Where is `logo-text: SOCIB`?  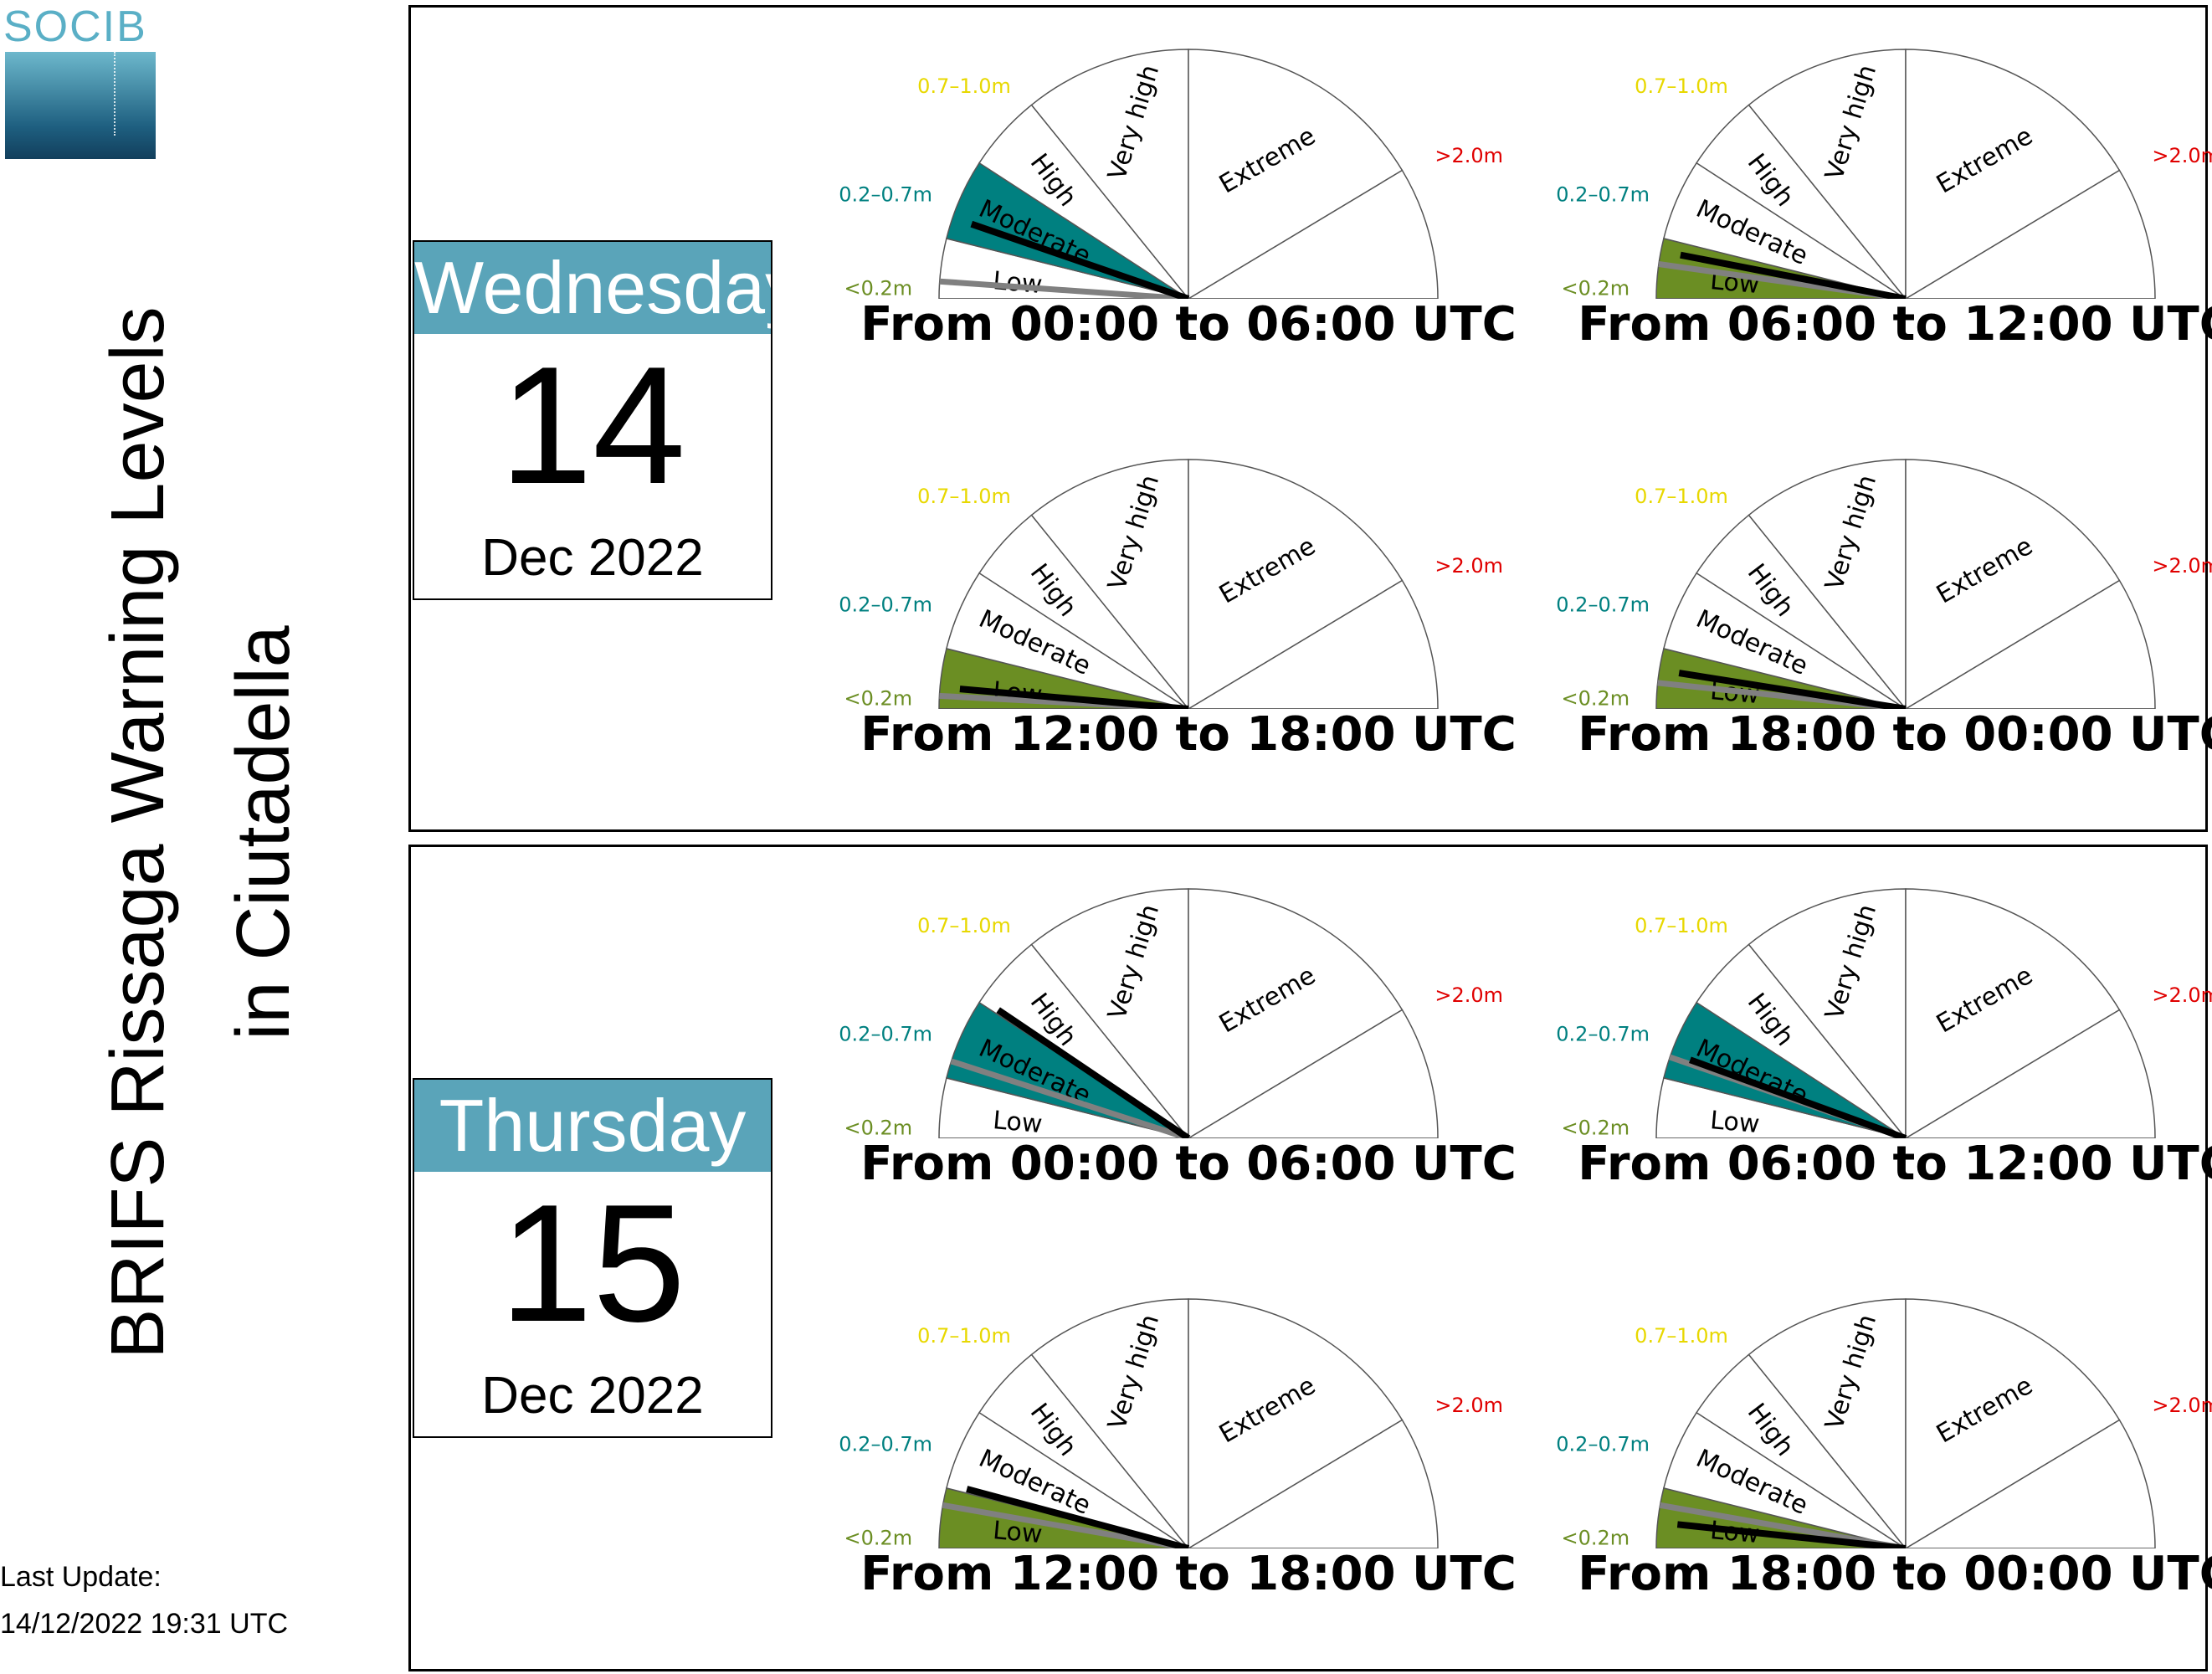 logo-text: SOCIB is located at coordinates (75, 27).